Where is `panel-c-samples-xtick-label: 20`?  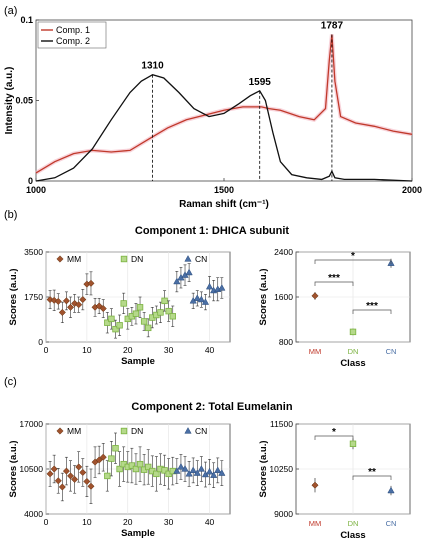 panel-c-samples-xtick-label: 20 is located at coordinates (128, 522).